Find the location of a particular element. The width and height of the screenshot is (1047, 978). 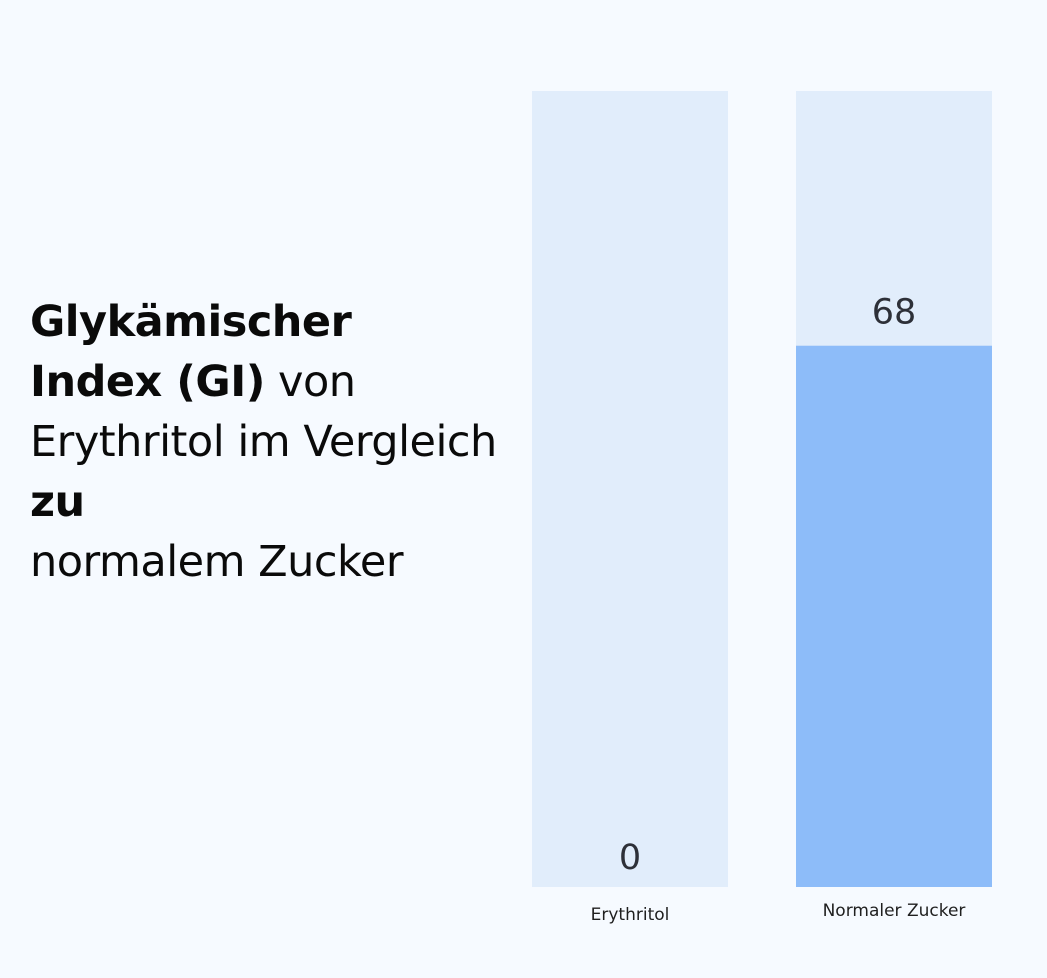

title-bold-glykaemischer: Glykämischer is located at coordinates (191, 322).